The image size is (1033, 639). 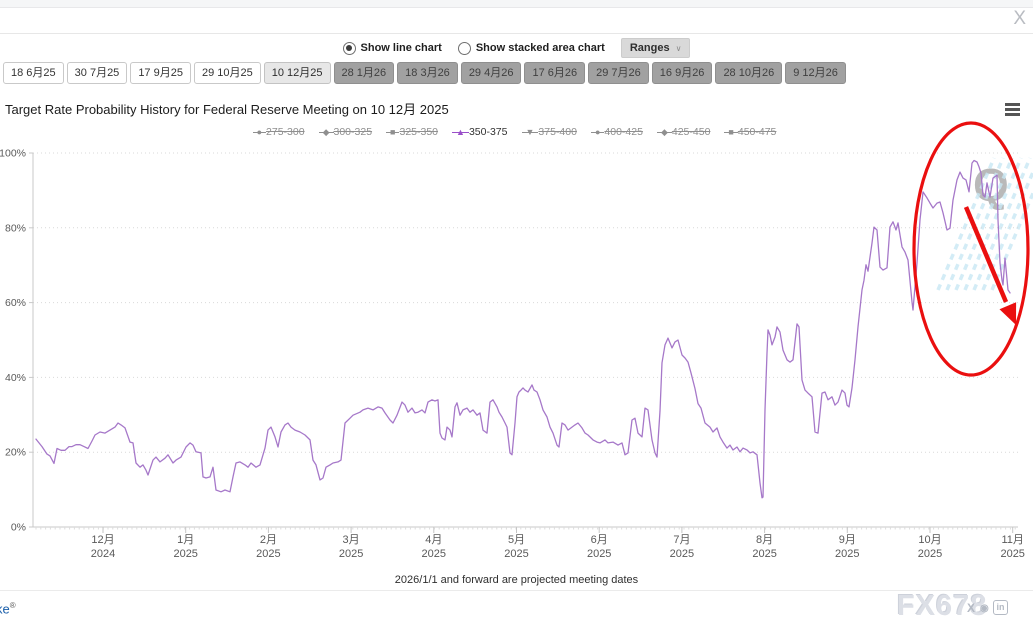 What do you see at coordinates (815, 73) in the screenshot?
I see `date-tab: 9 12月26` at bounding box center [815, 73].